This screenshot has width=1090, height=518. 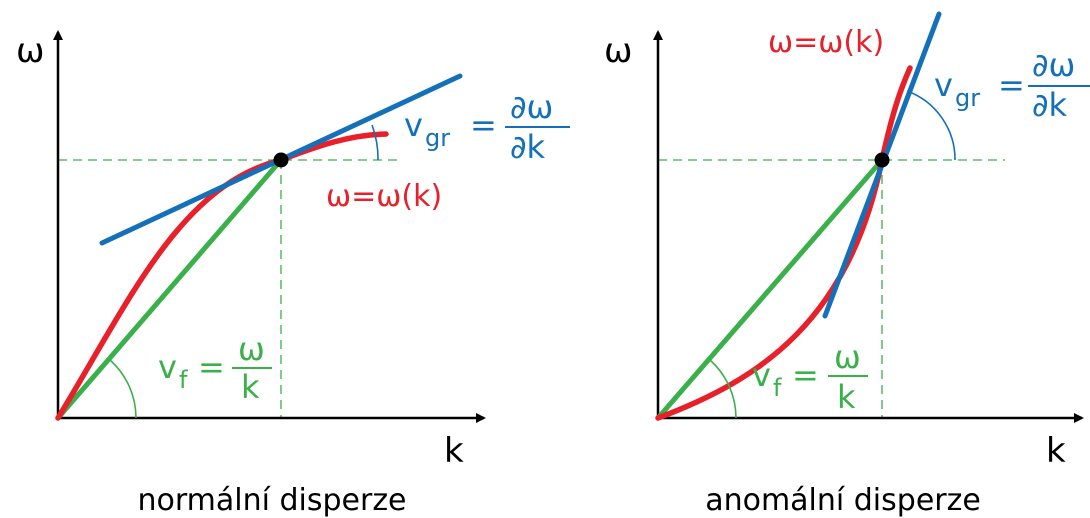 I want to click on panel-caption: anomální disperze, so click(x=843, y=500).